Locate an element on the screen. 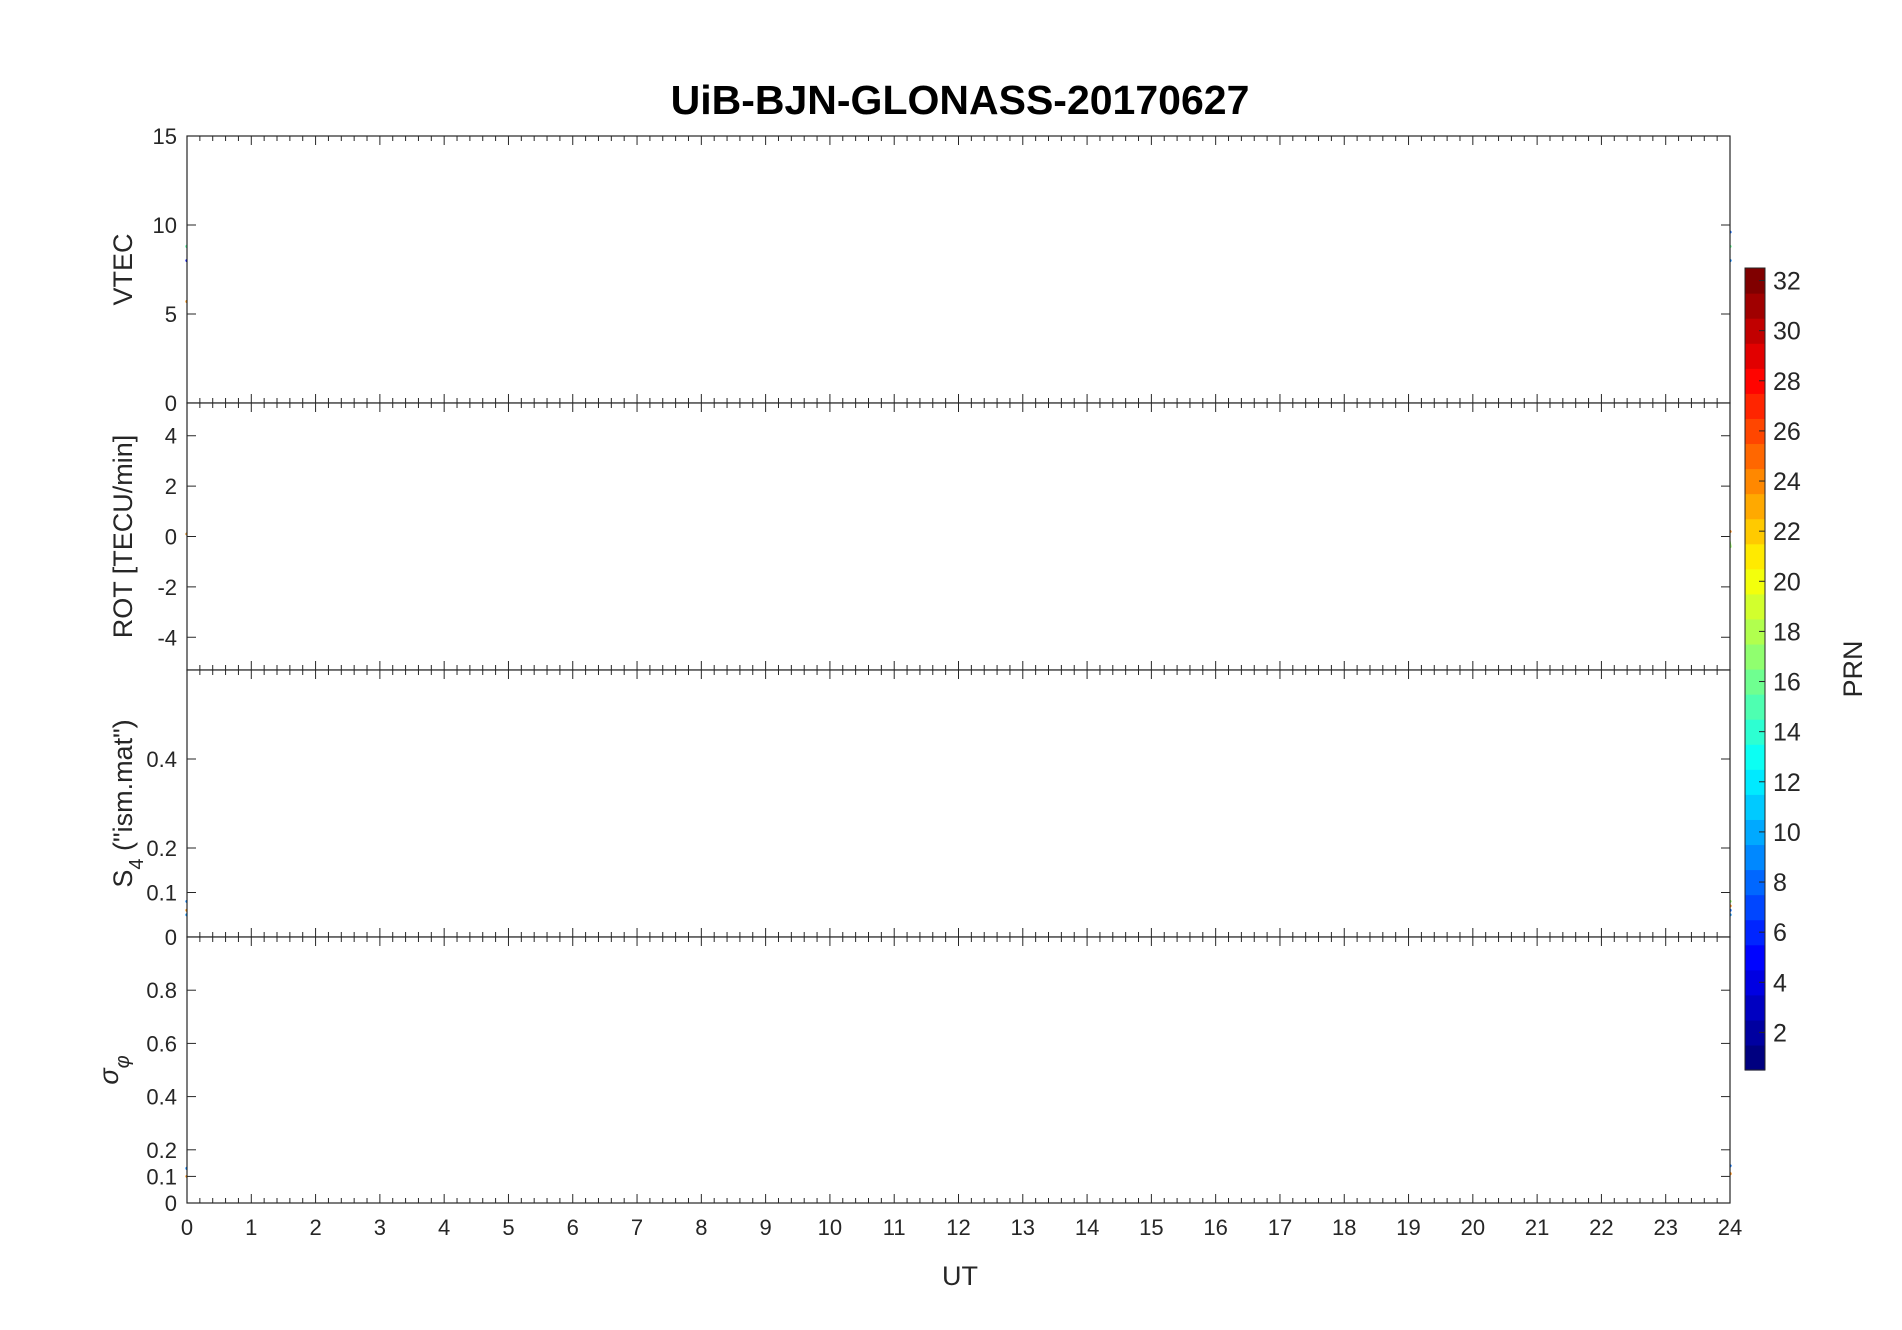  colorbar-tick-label: 24 is located at coordinates (1787, 482).